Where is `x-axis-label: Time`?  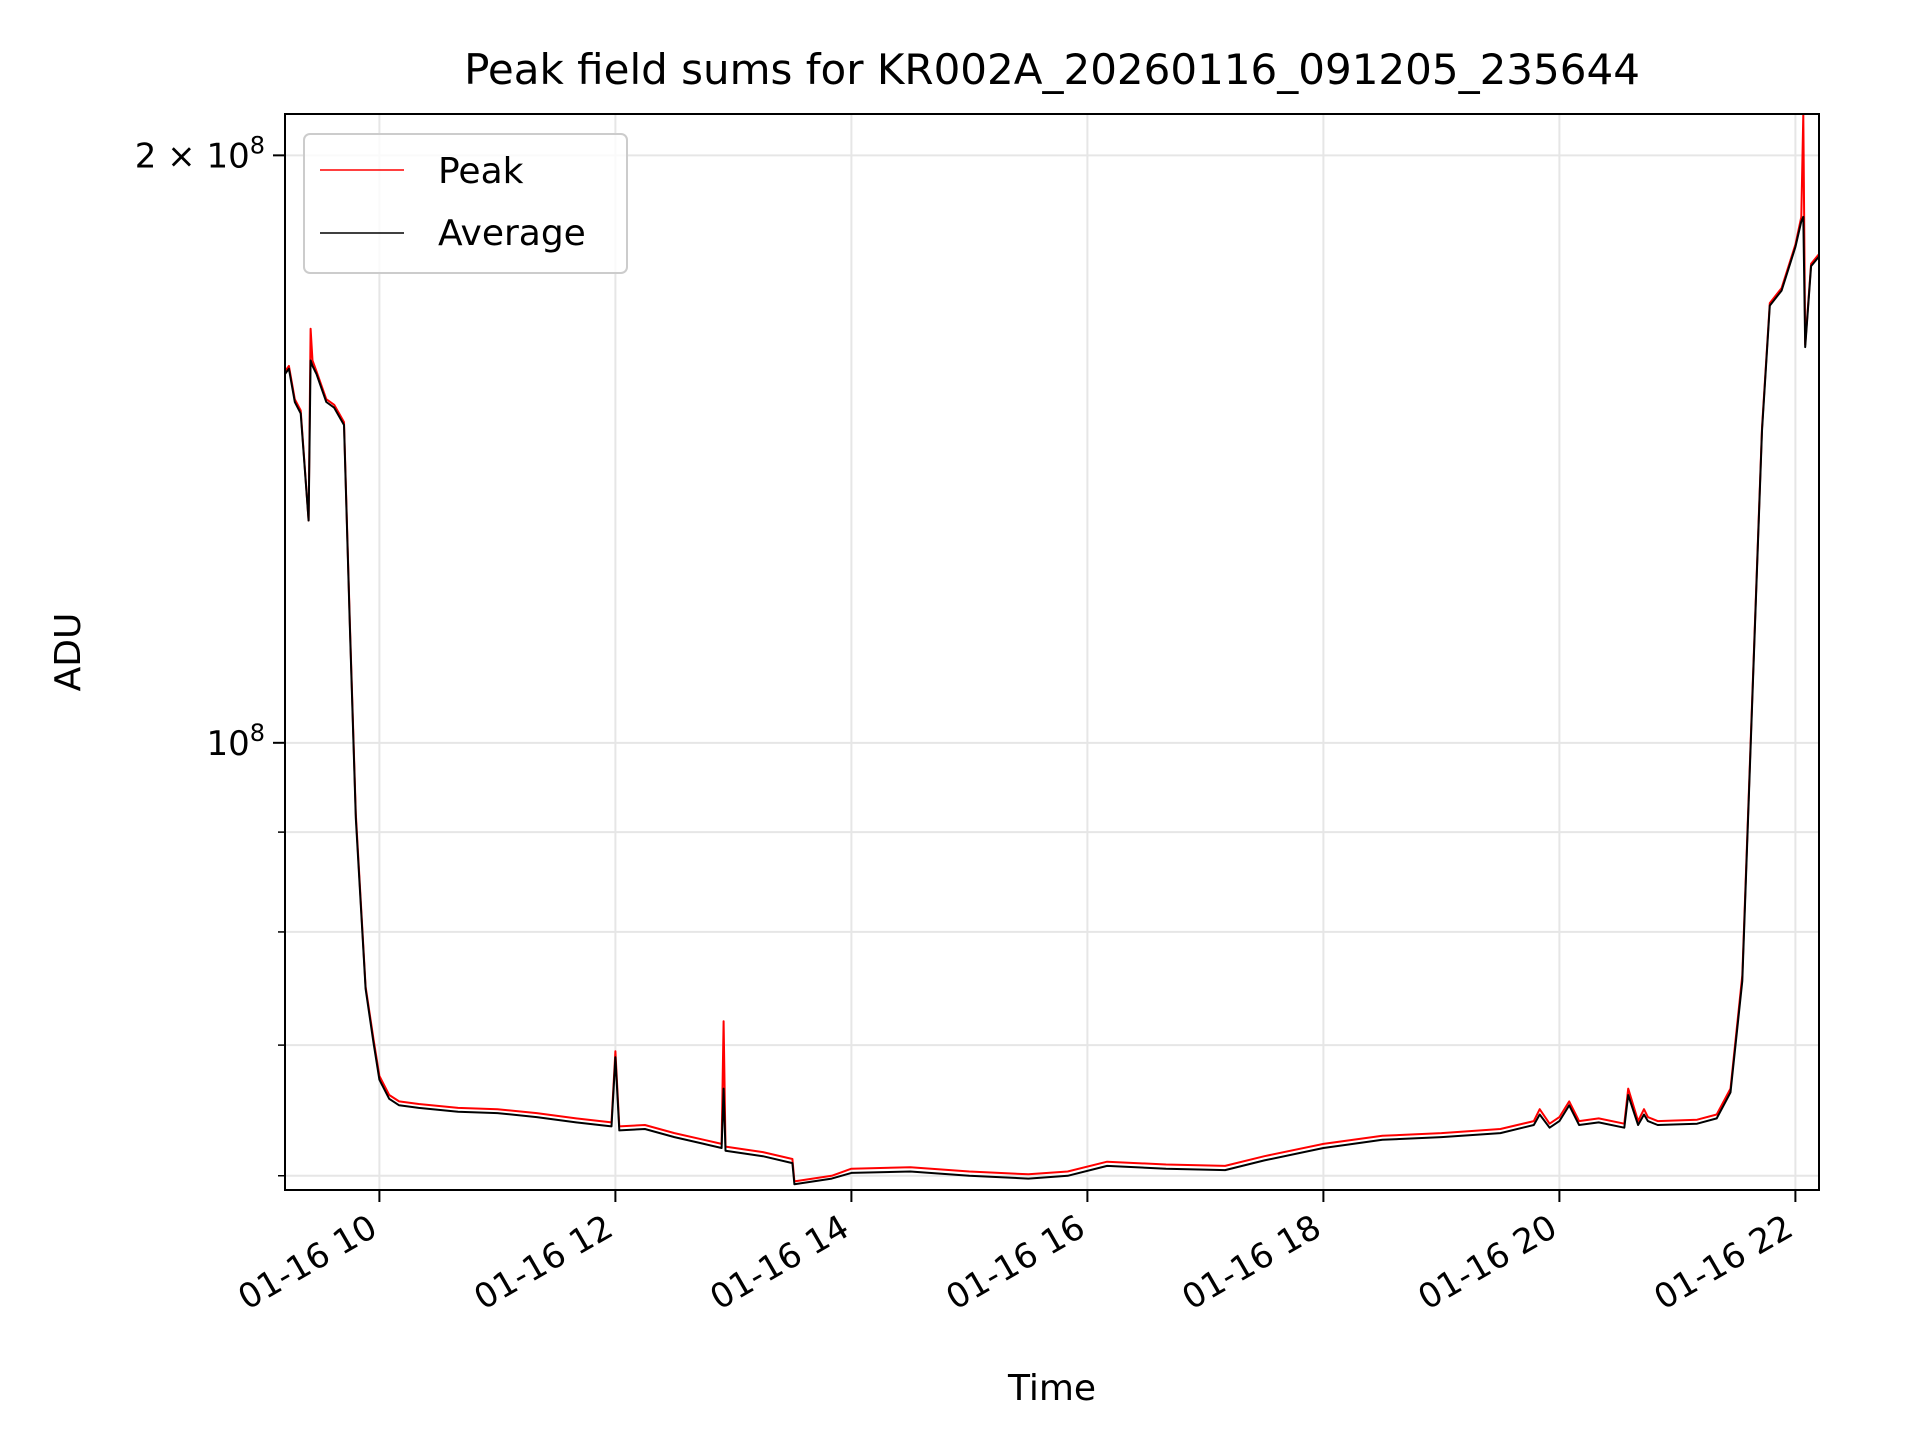 x-axis-label: Time is located at coordinates (1051, 1388).